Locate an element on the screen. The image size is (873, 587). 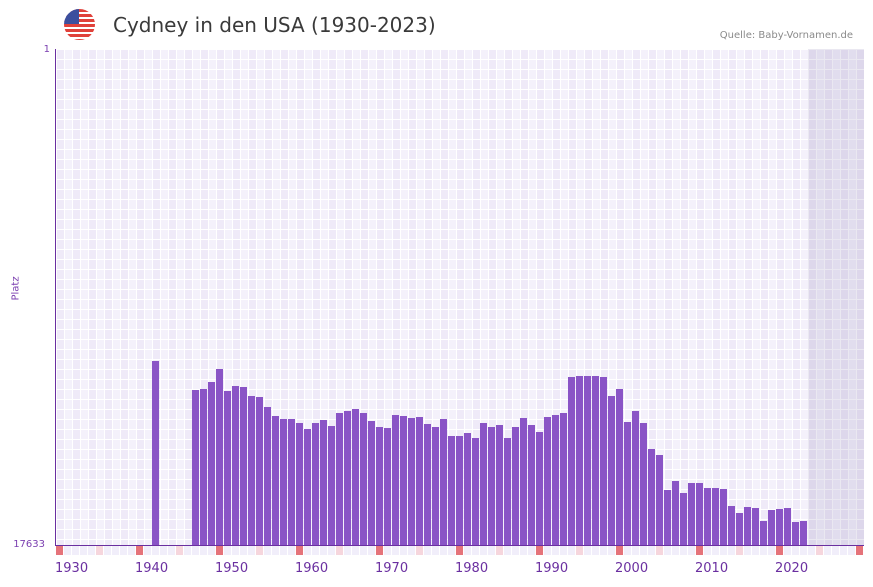
bar-2021 is located at coordinates (803, 533).